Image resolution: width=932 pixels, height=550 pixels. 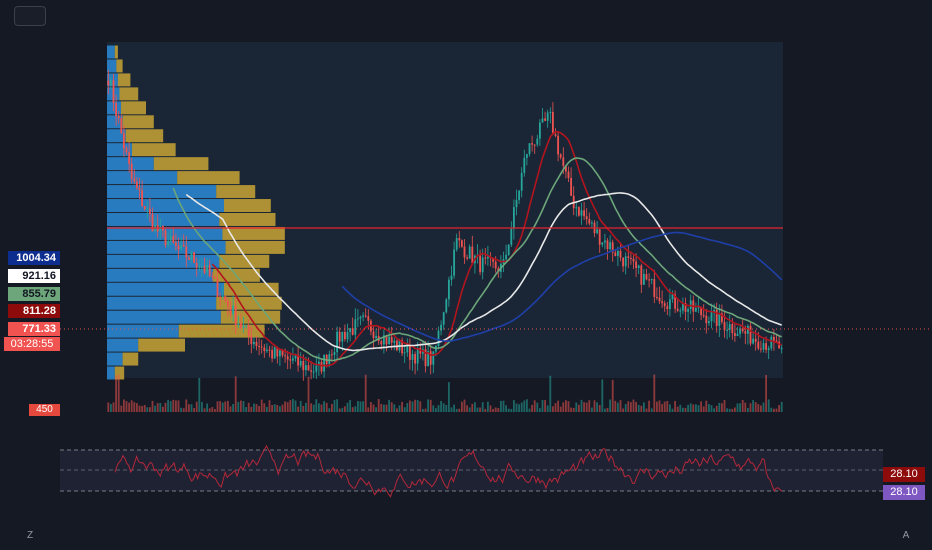 What do you see at coordinates (471, 471) in the screenshot?
I see `rsi-pane` at bounding box center [471, 471].